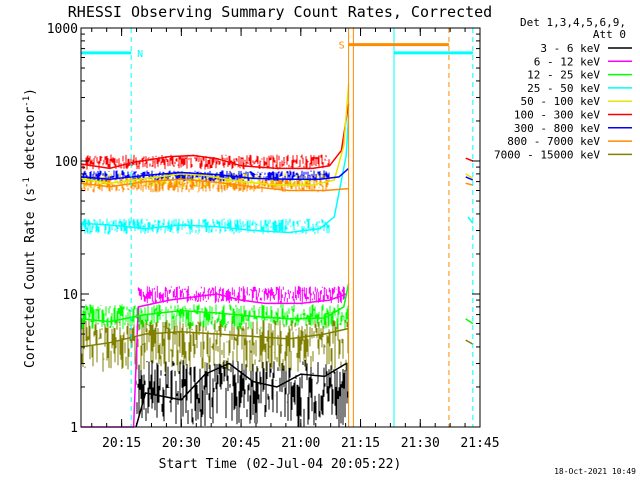 Image resolution: width=640 pixels, height=480 pixels. What do you see at coordinates (595, 471) in the screenshot?
I see `footer-timestamp: 18-Oct-2021 10:49` at bounding box center [595, 471].